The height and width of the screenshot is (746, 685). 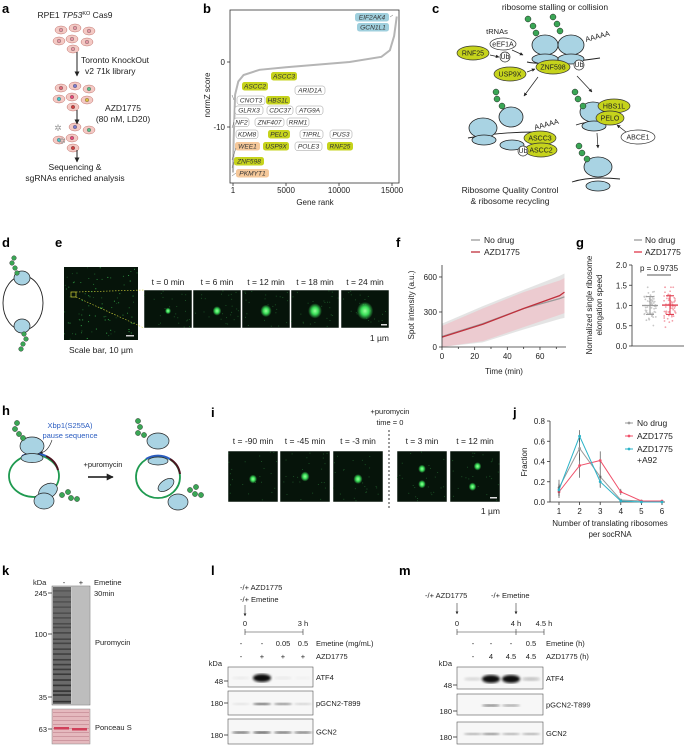 I want to click on pelo-node, so click(x=610, y=118).